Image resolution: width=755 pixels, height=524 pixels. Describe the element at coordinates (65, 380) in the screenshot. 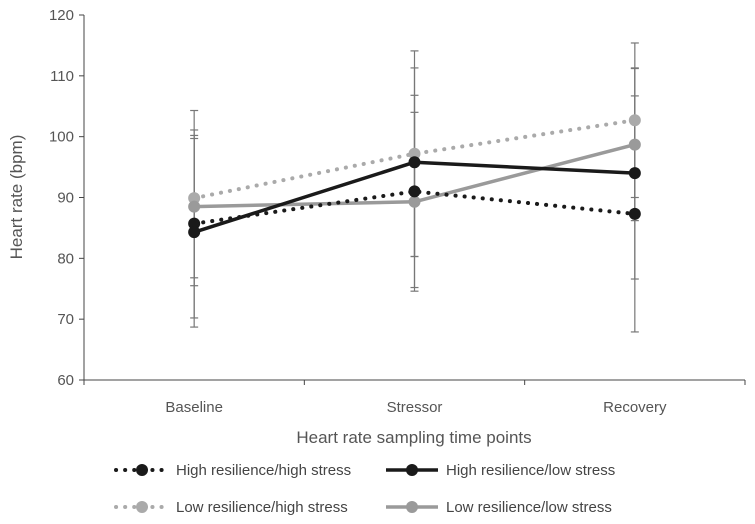

I see `y-tick-label: 60` at that location.